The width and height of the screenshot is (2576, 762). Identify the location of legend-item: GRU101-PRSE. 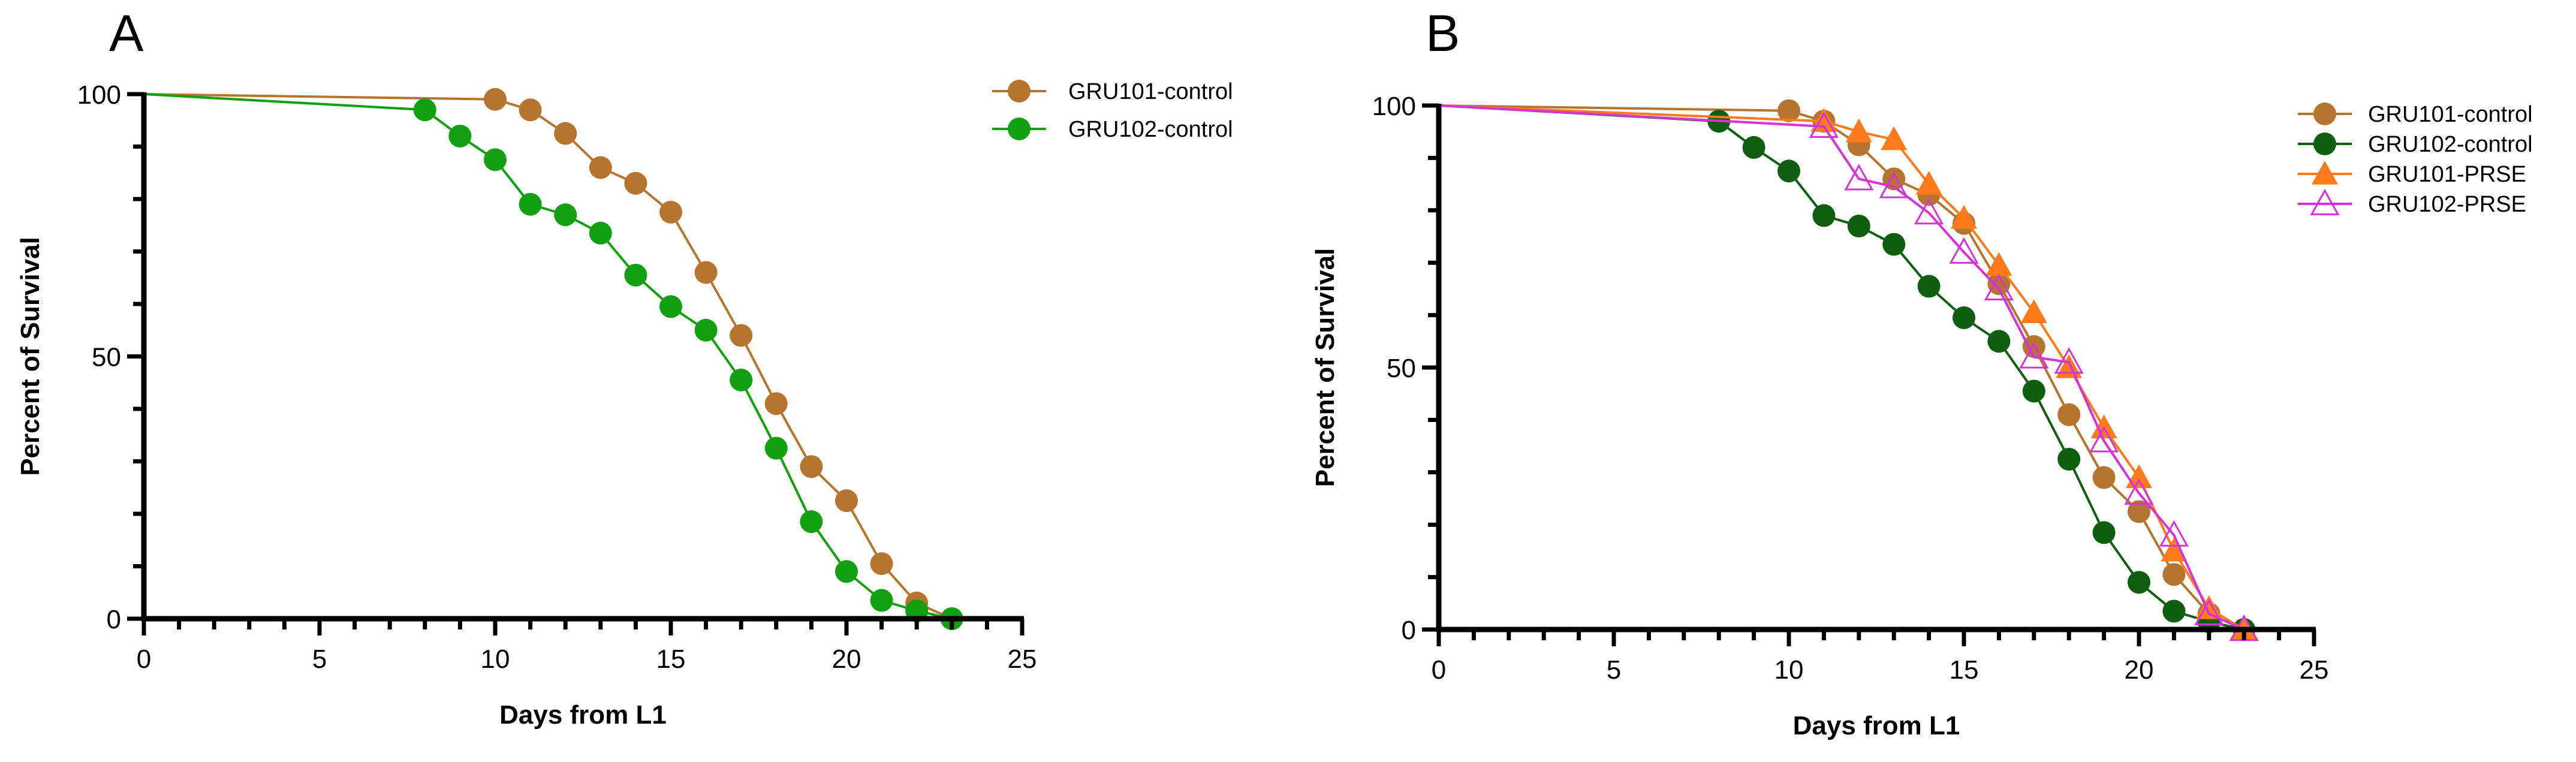
(2412, 174).